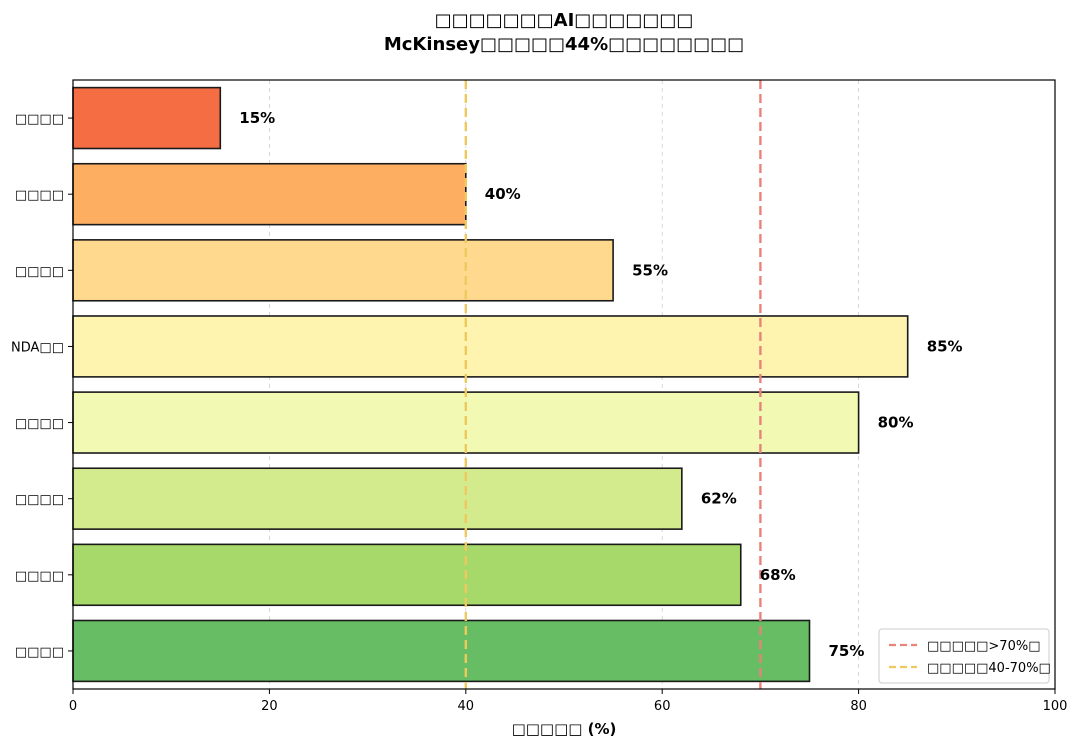 This screenshot has height=748, width=1080. I want to click on value-label: 85%, so click(945, 346).